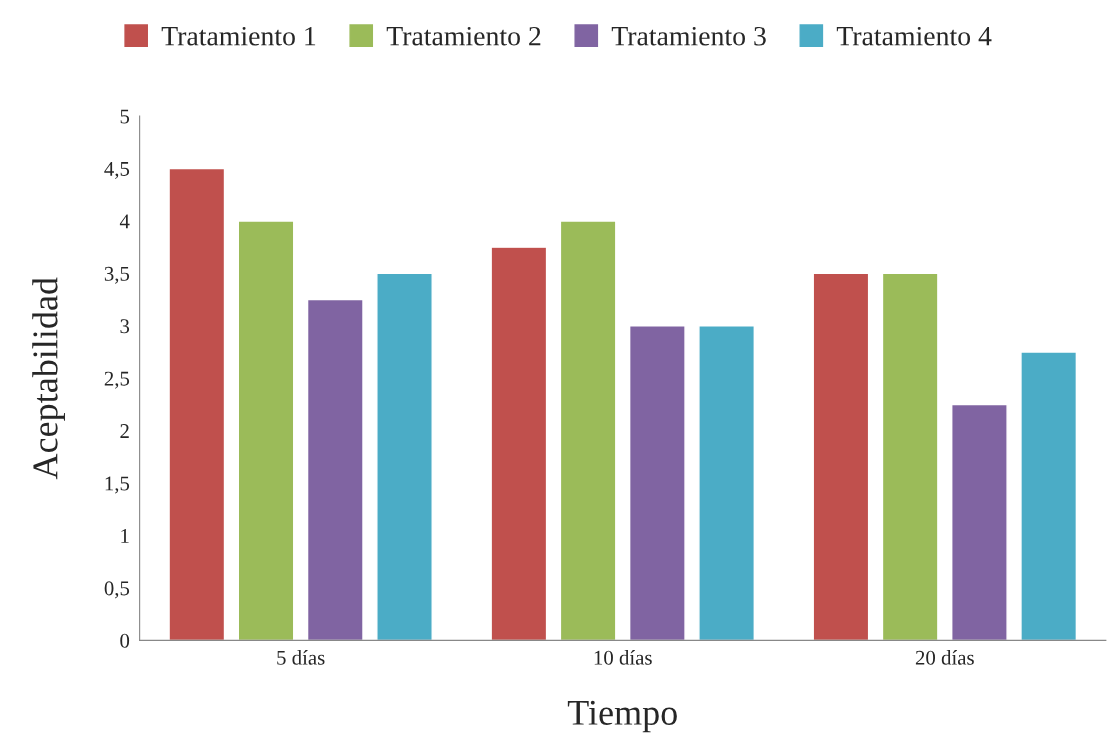 The height and width of the screenshot is (749, 1117). I want to click on y-tick-label: 1, so click(125, 536).